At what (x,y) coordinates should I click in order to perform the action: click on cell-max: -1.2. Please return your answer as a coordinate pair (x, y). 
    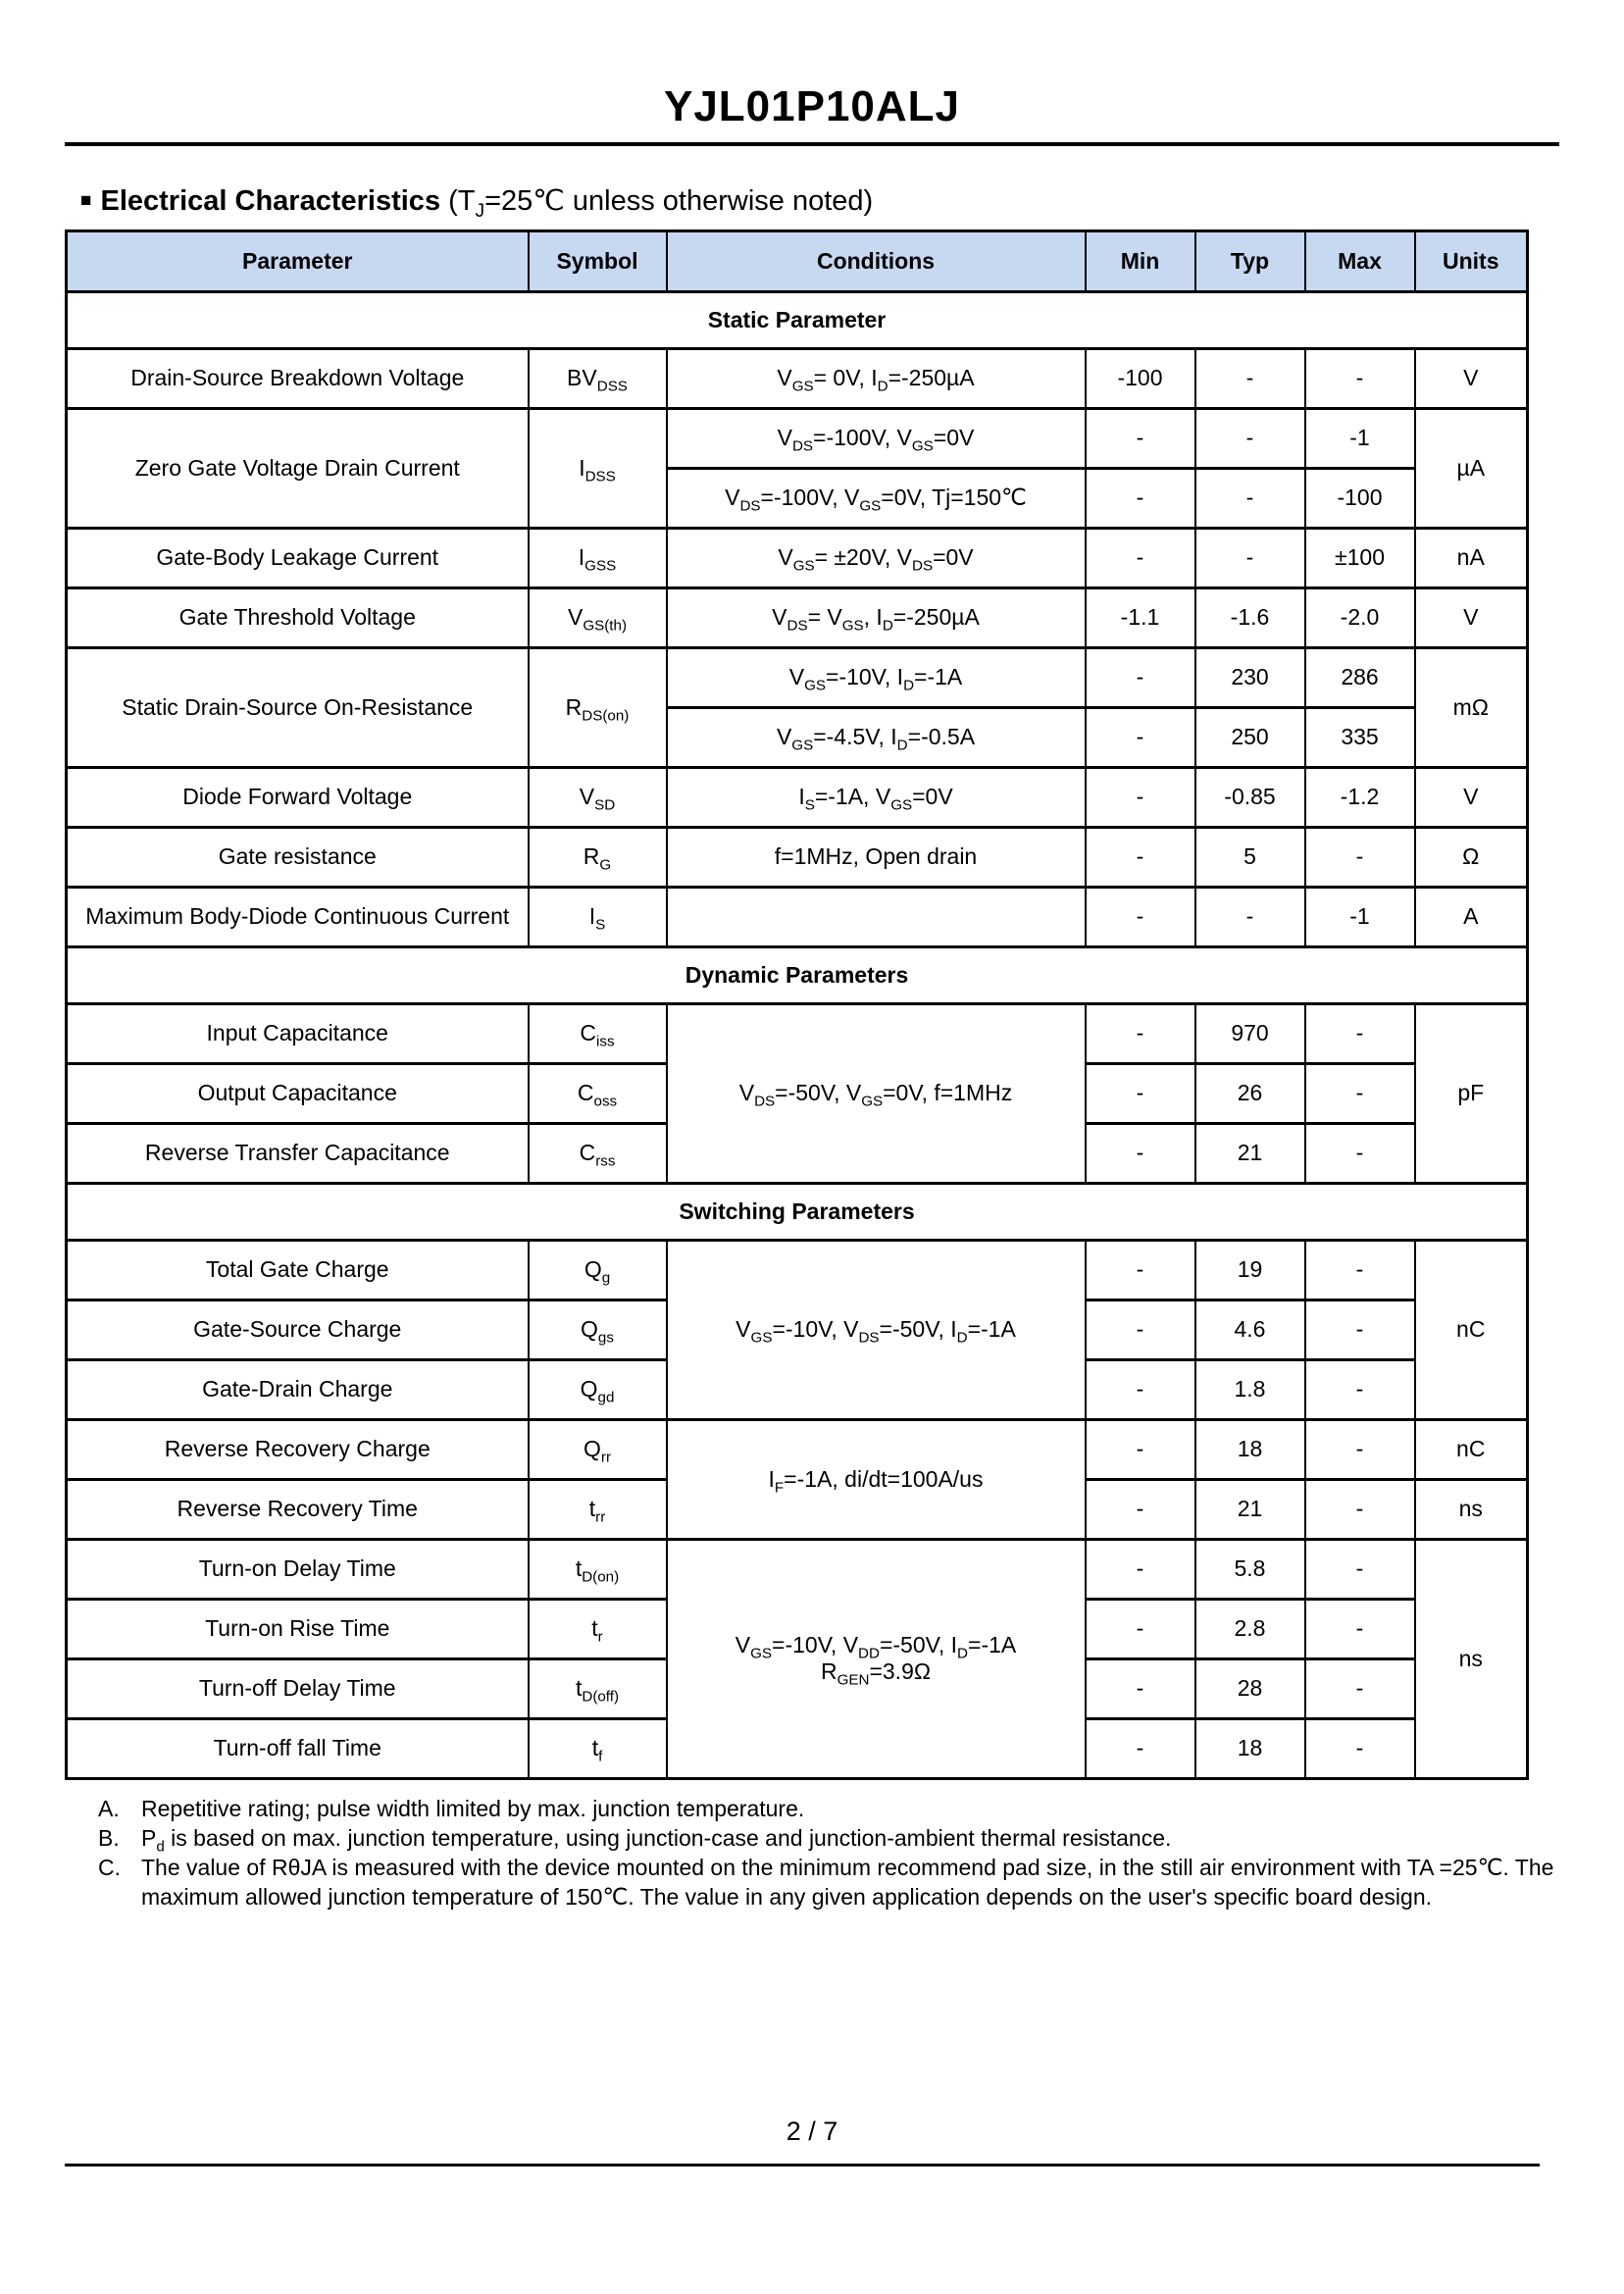
    Looking at the image, I should click on (1359, 797).